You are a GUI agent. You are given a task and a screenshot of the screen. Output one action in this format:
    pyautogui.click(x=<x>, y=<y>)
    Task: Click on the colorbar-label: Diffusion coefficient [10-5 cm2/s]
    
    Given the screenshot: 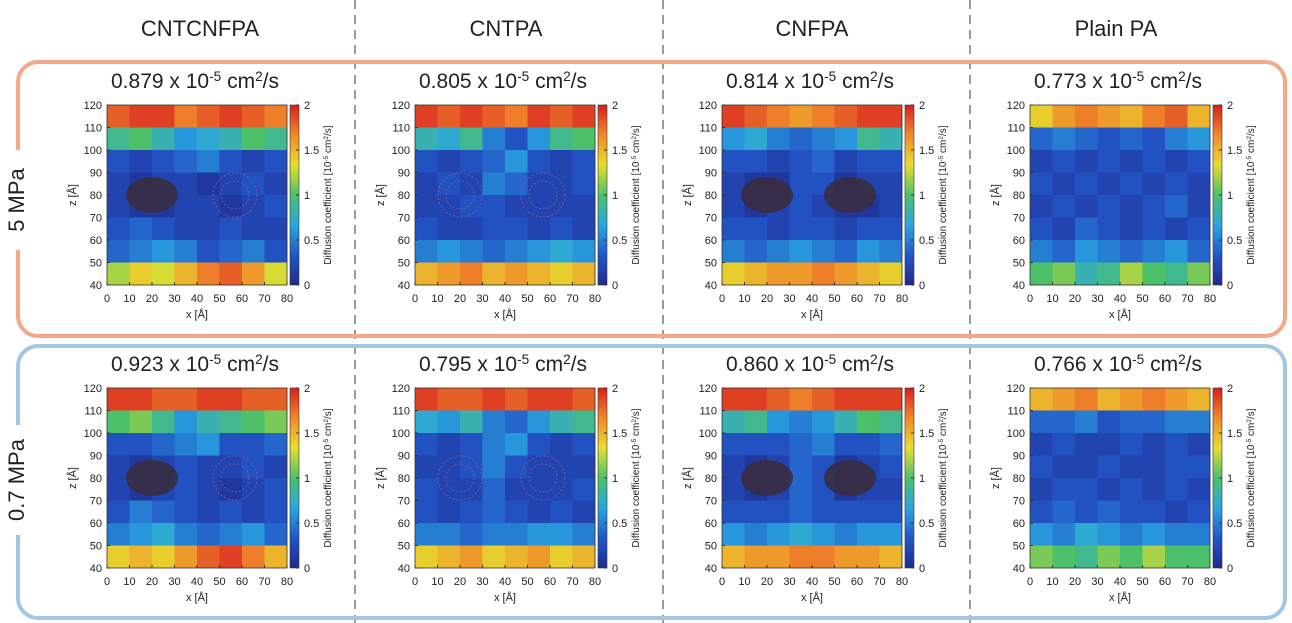 What is the action you would take?
    pyautogui.click(x=329, y=477)
    